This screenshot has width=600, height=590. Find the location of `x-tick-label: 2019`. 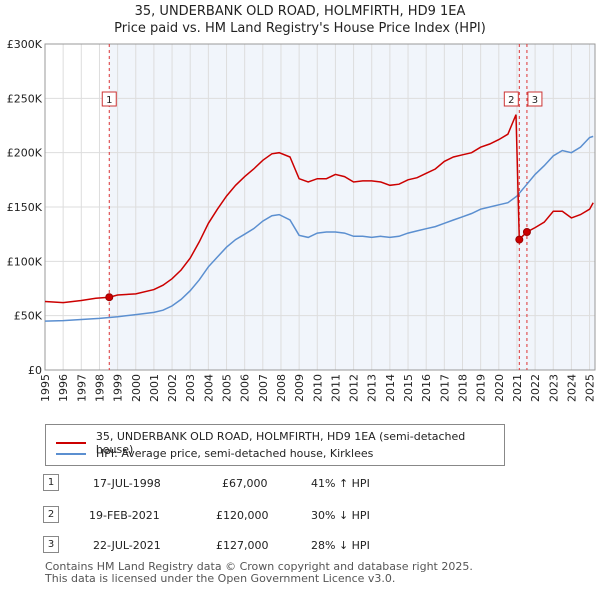

x-tick-label: 2019 is located at coordinates (481, 388).